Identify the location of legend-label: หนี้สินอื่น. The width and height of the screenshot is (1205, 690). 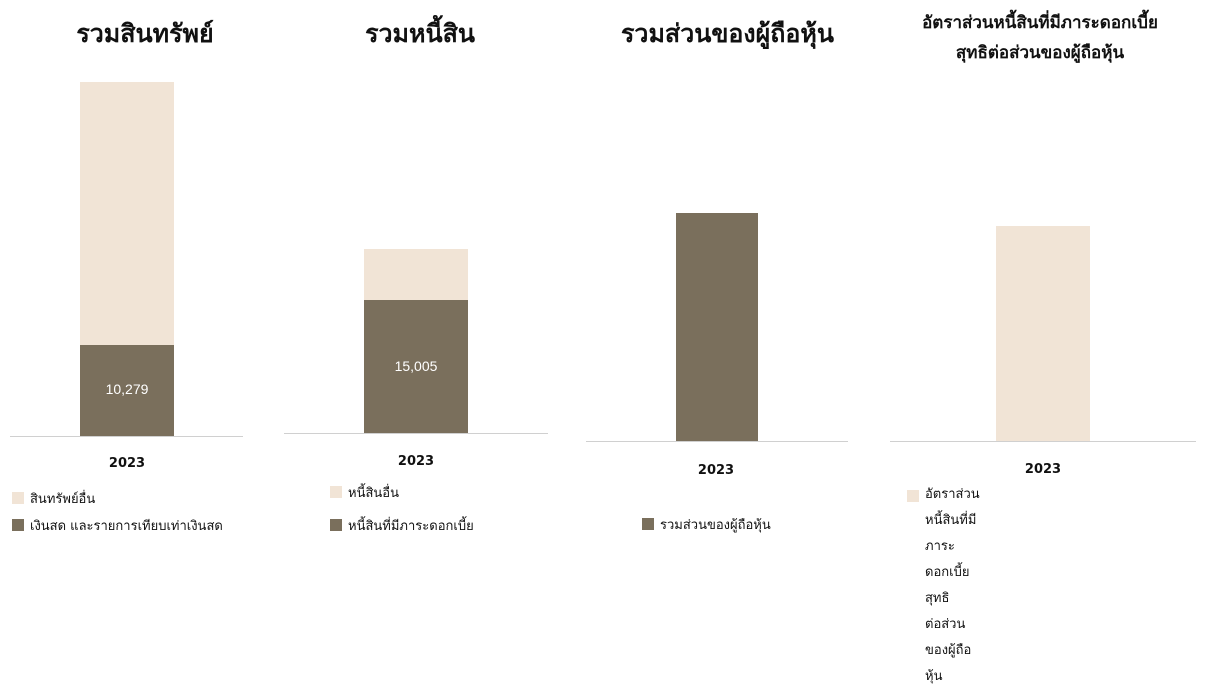
(373, 492).